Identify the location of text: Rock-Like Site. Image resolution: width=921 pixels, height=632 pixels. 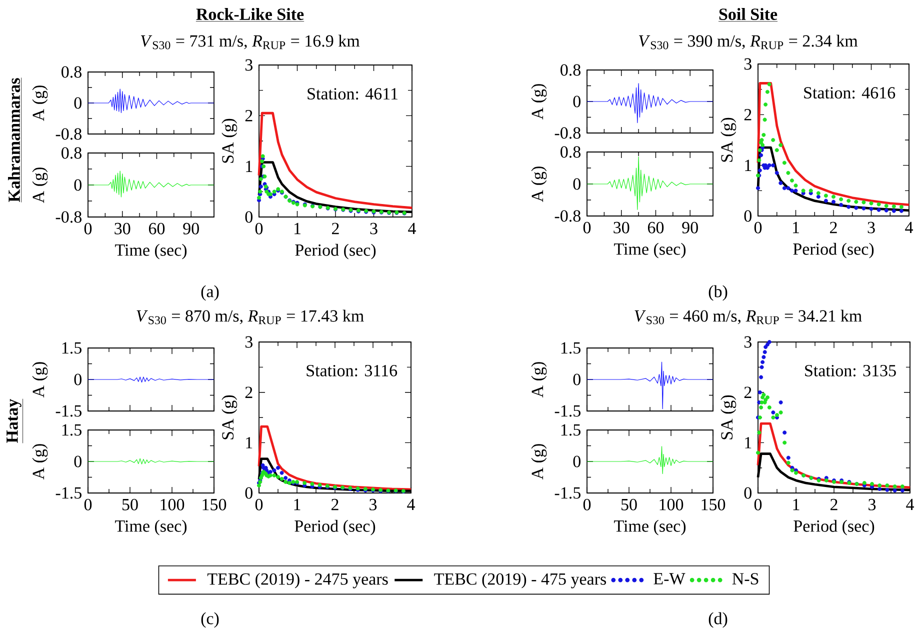
(250, 14).